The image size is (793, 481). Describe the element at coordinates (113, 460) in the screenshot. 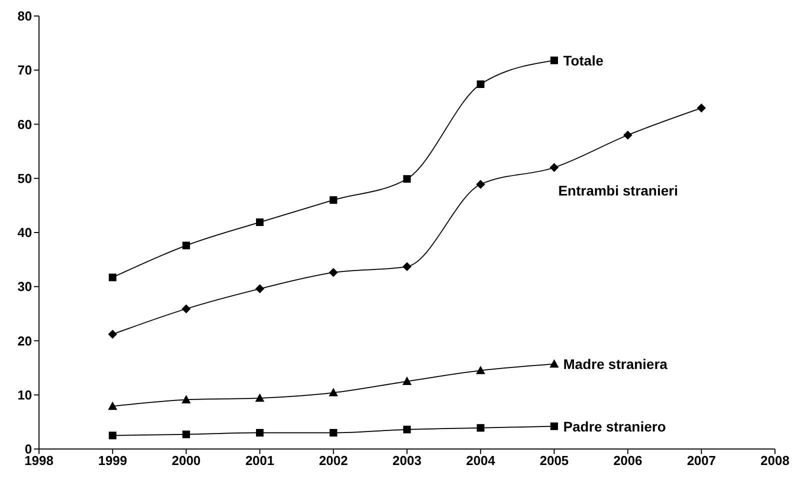

I see `x-tick-label: 1999` at that location.